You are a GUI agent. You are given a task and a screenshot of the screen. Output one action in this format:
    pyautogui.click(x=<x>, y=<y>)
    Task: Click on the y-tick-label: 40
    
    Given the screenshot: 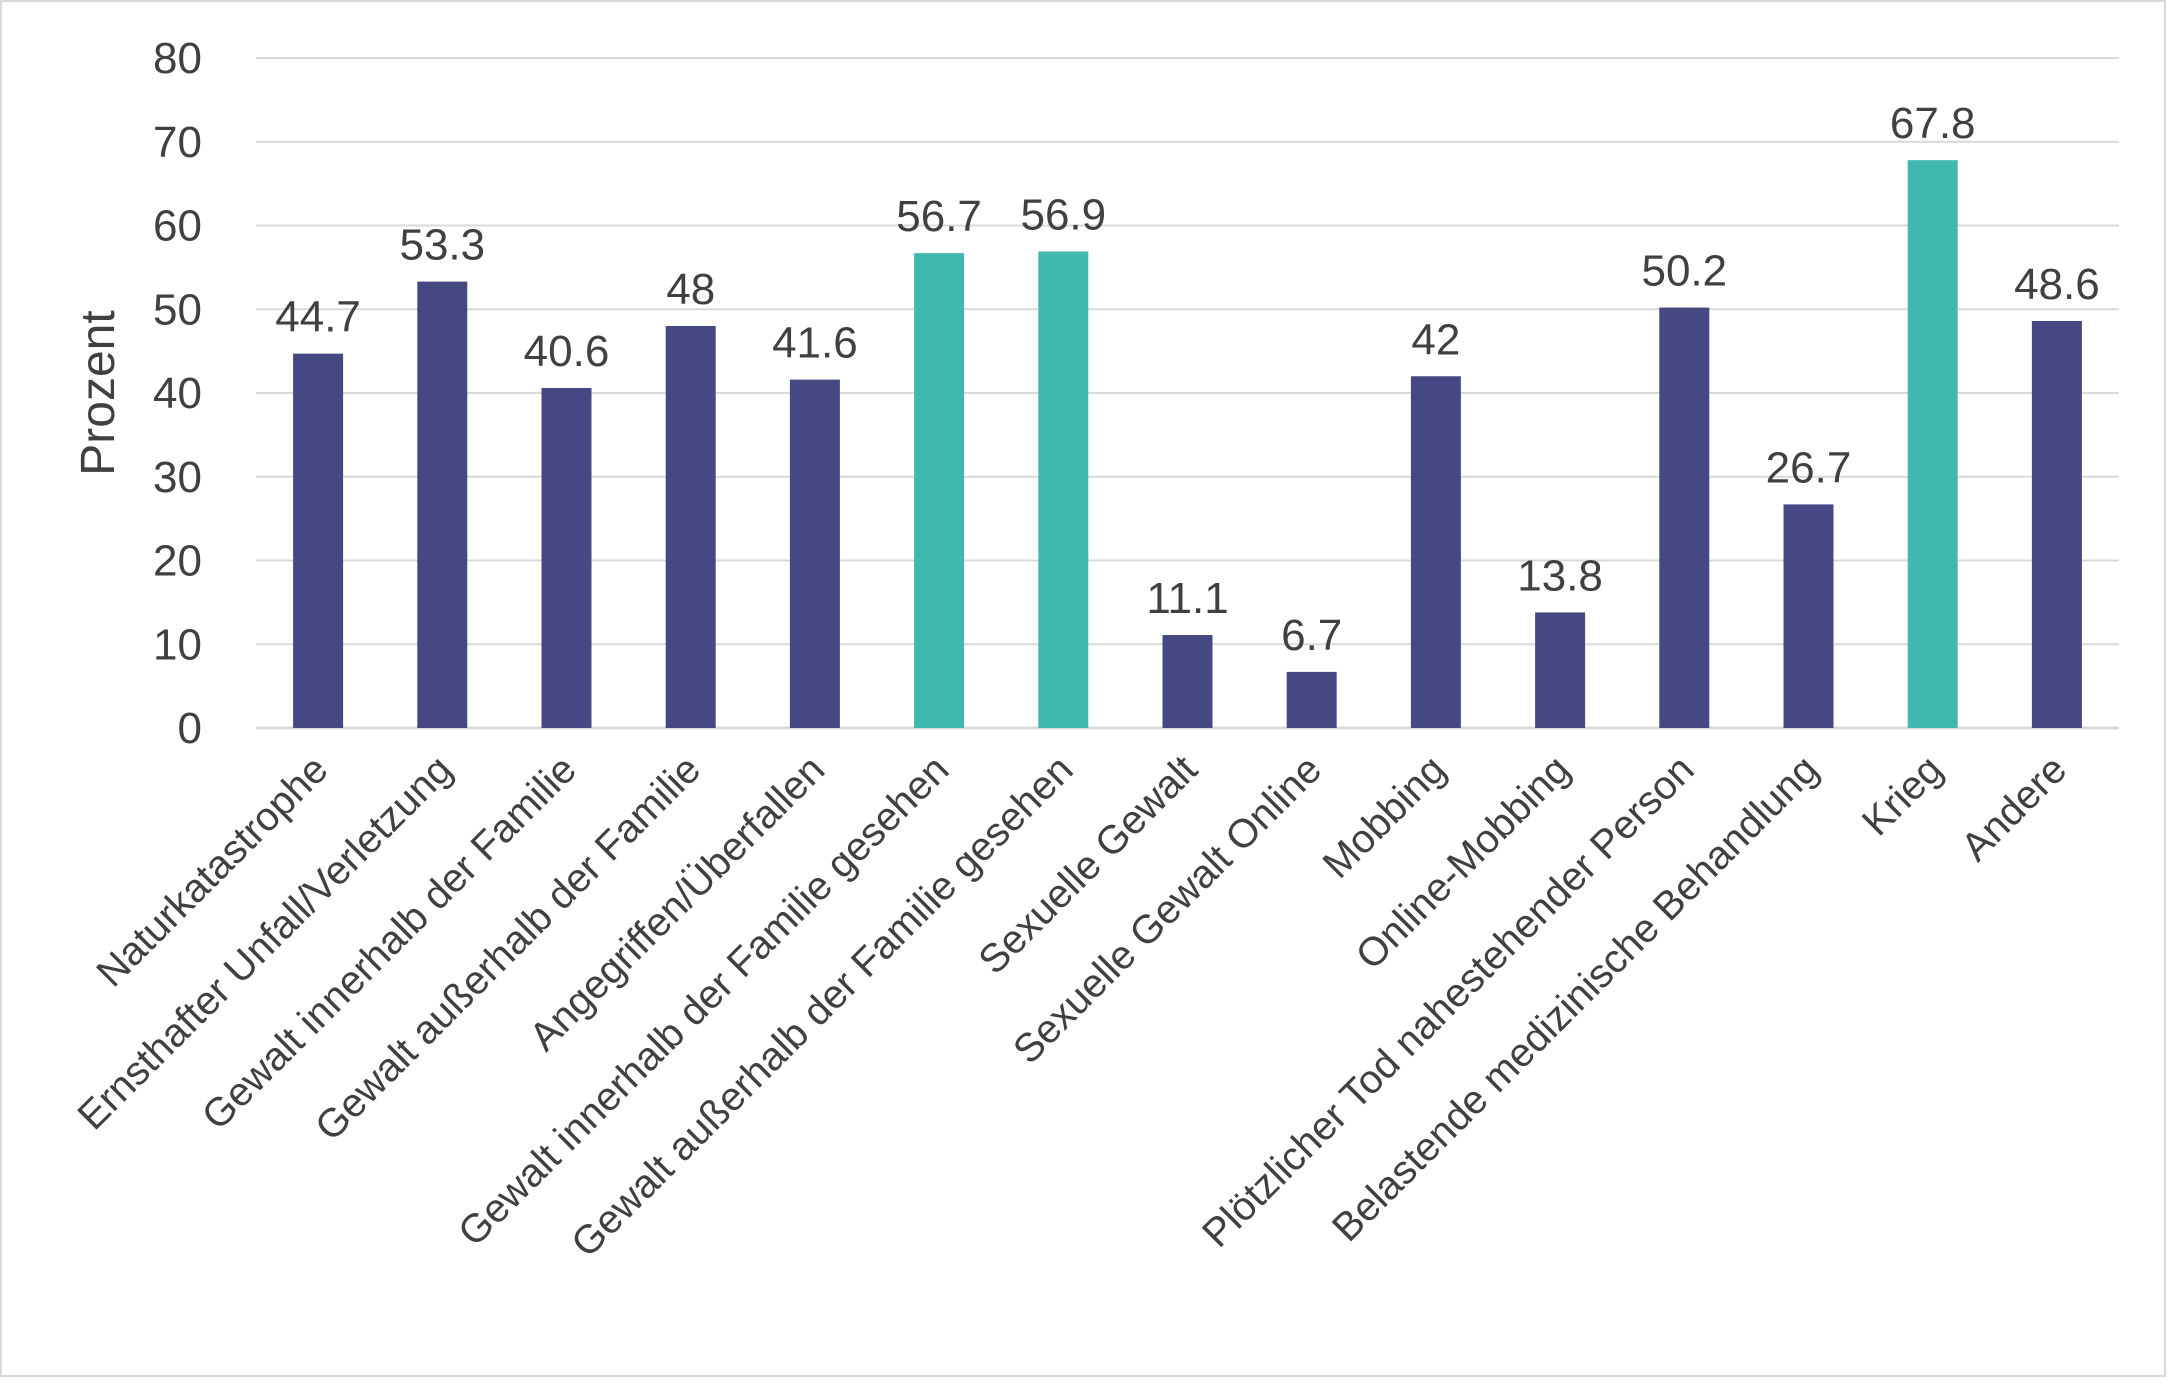 What is the action you would take?
    pyautogui.click(x=177, y=393)
    